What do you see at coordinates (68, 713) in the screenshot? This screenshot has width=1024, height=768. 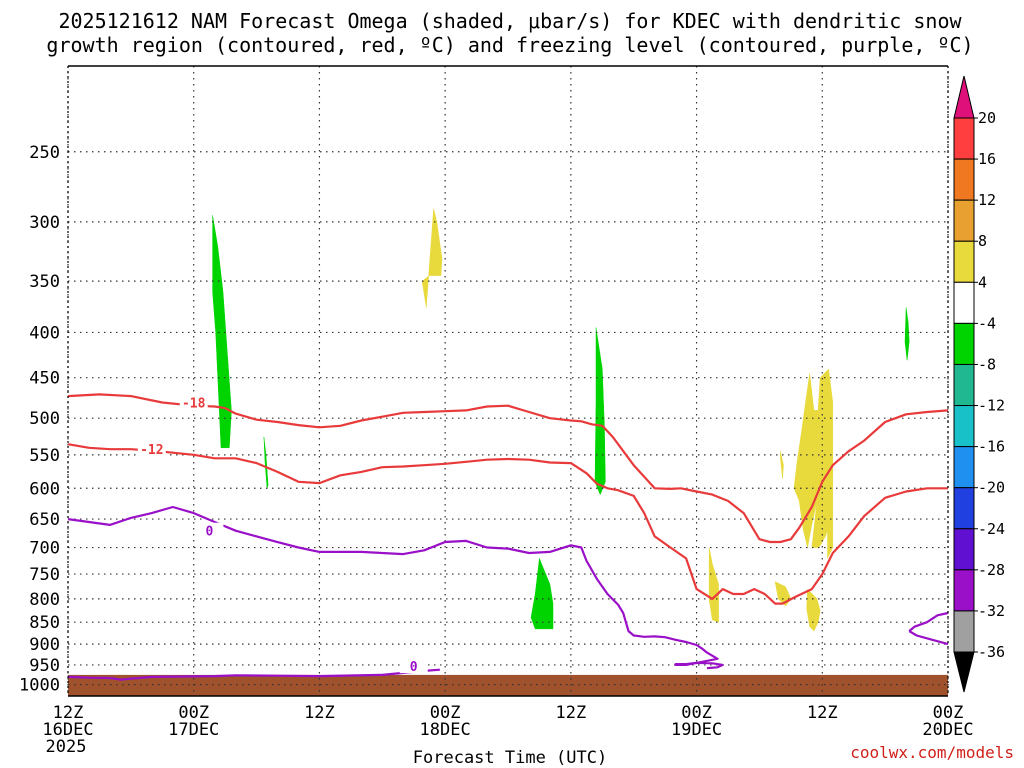 I see `x-tick-label-0-0: 12Z` at bounding box center [68, 713].